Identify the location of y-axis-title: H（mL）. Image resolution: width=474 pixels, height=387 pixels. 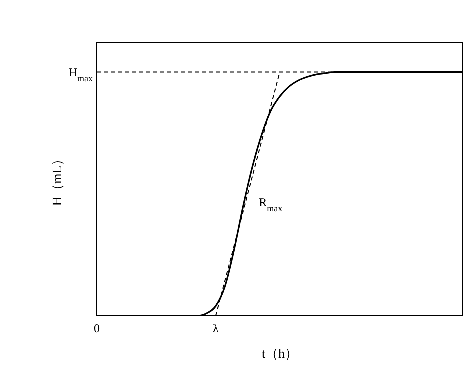
(57, 179).